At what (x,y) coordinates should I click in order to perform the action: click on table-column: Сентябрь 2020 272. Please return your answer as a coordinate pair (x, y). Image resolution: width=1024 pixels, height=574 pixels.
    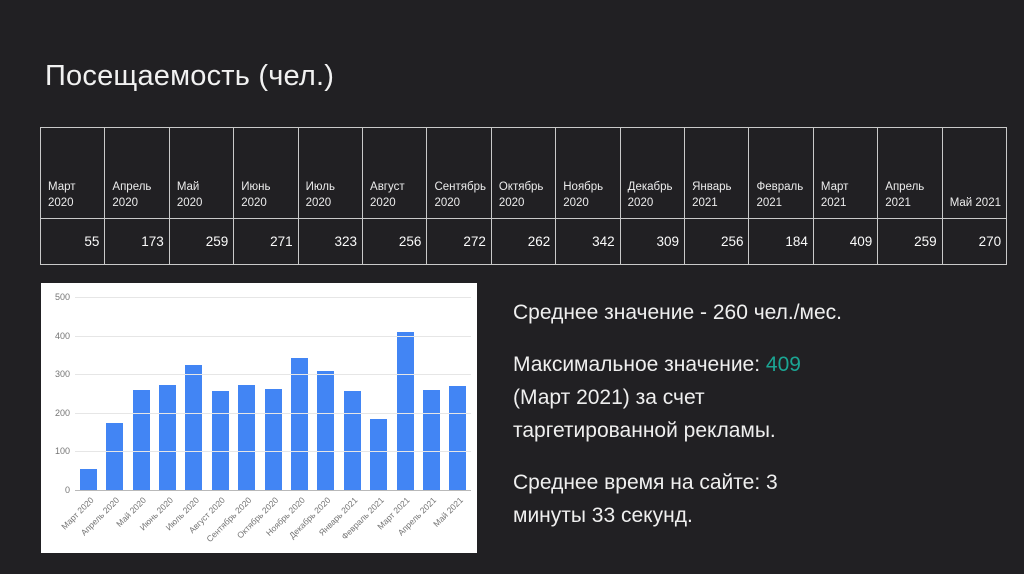
    Looking at the image, I should click on (459, 196).